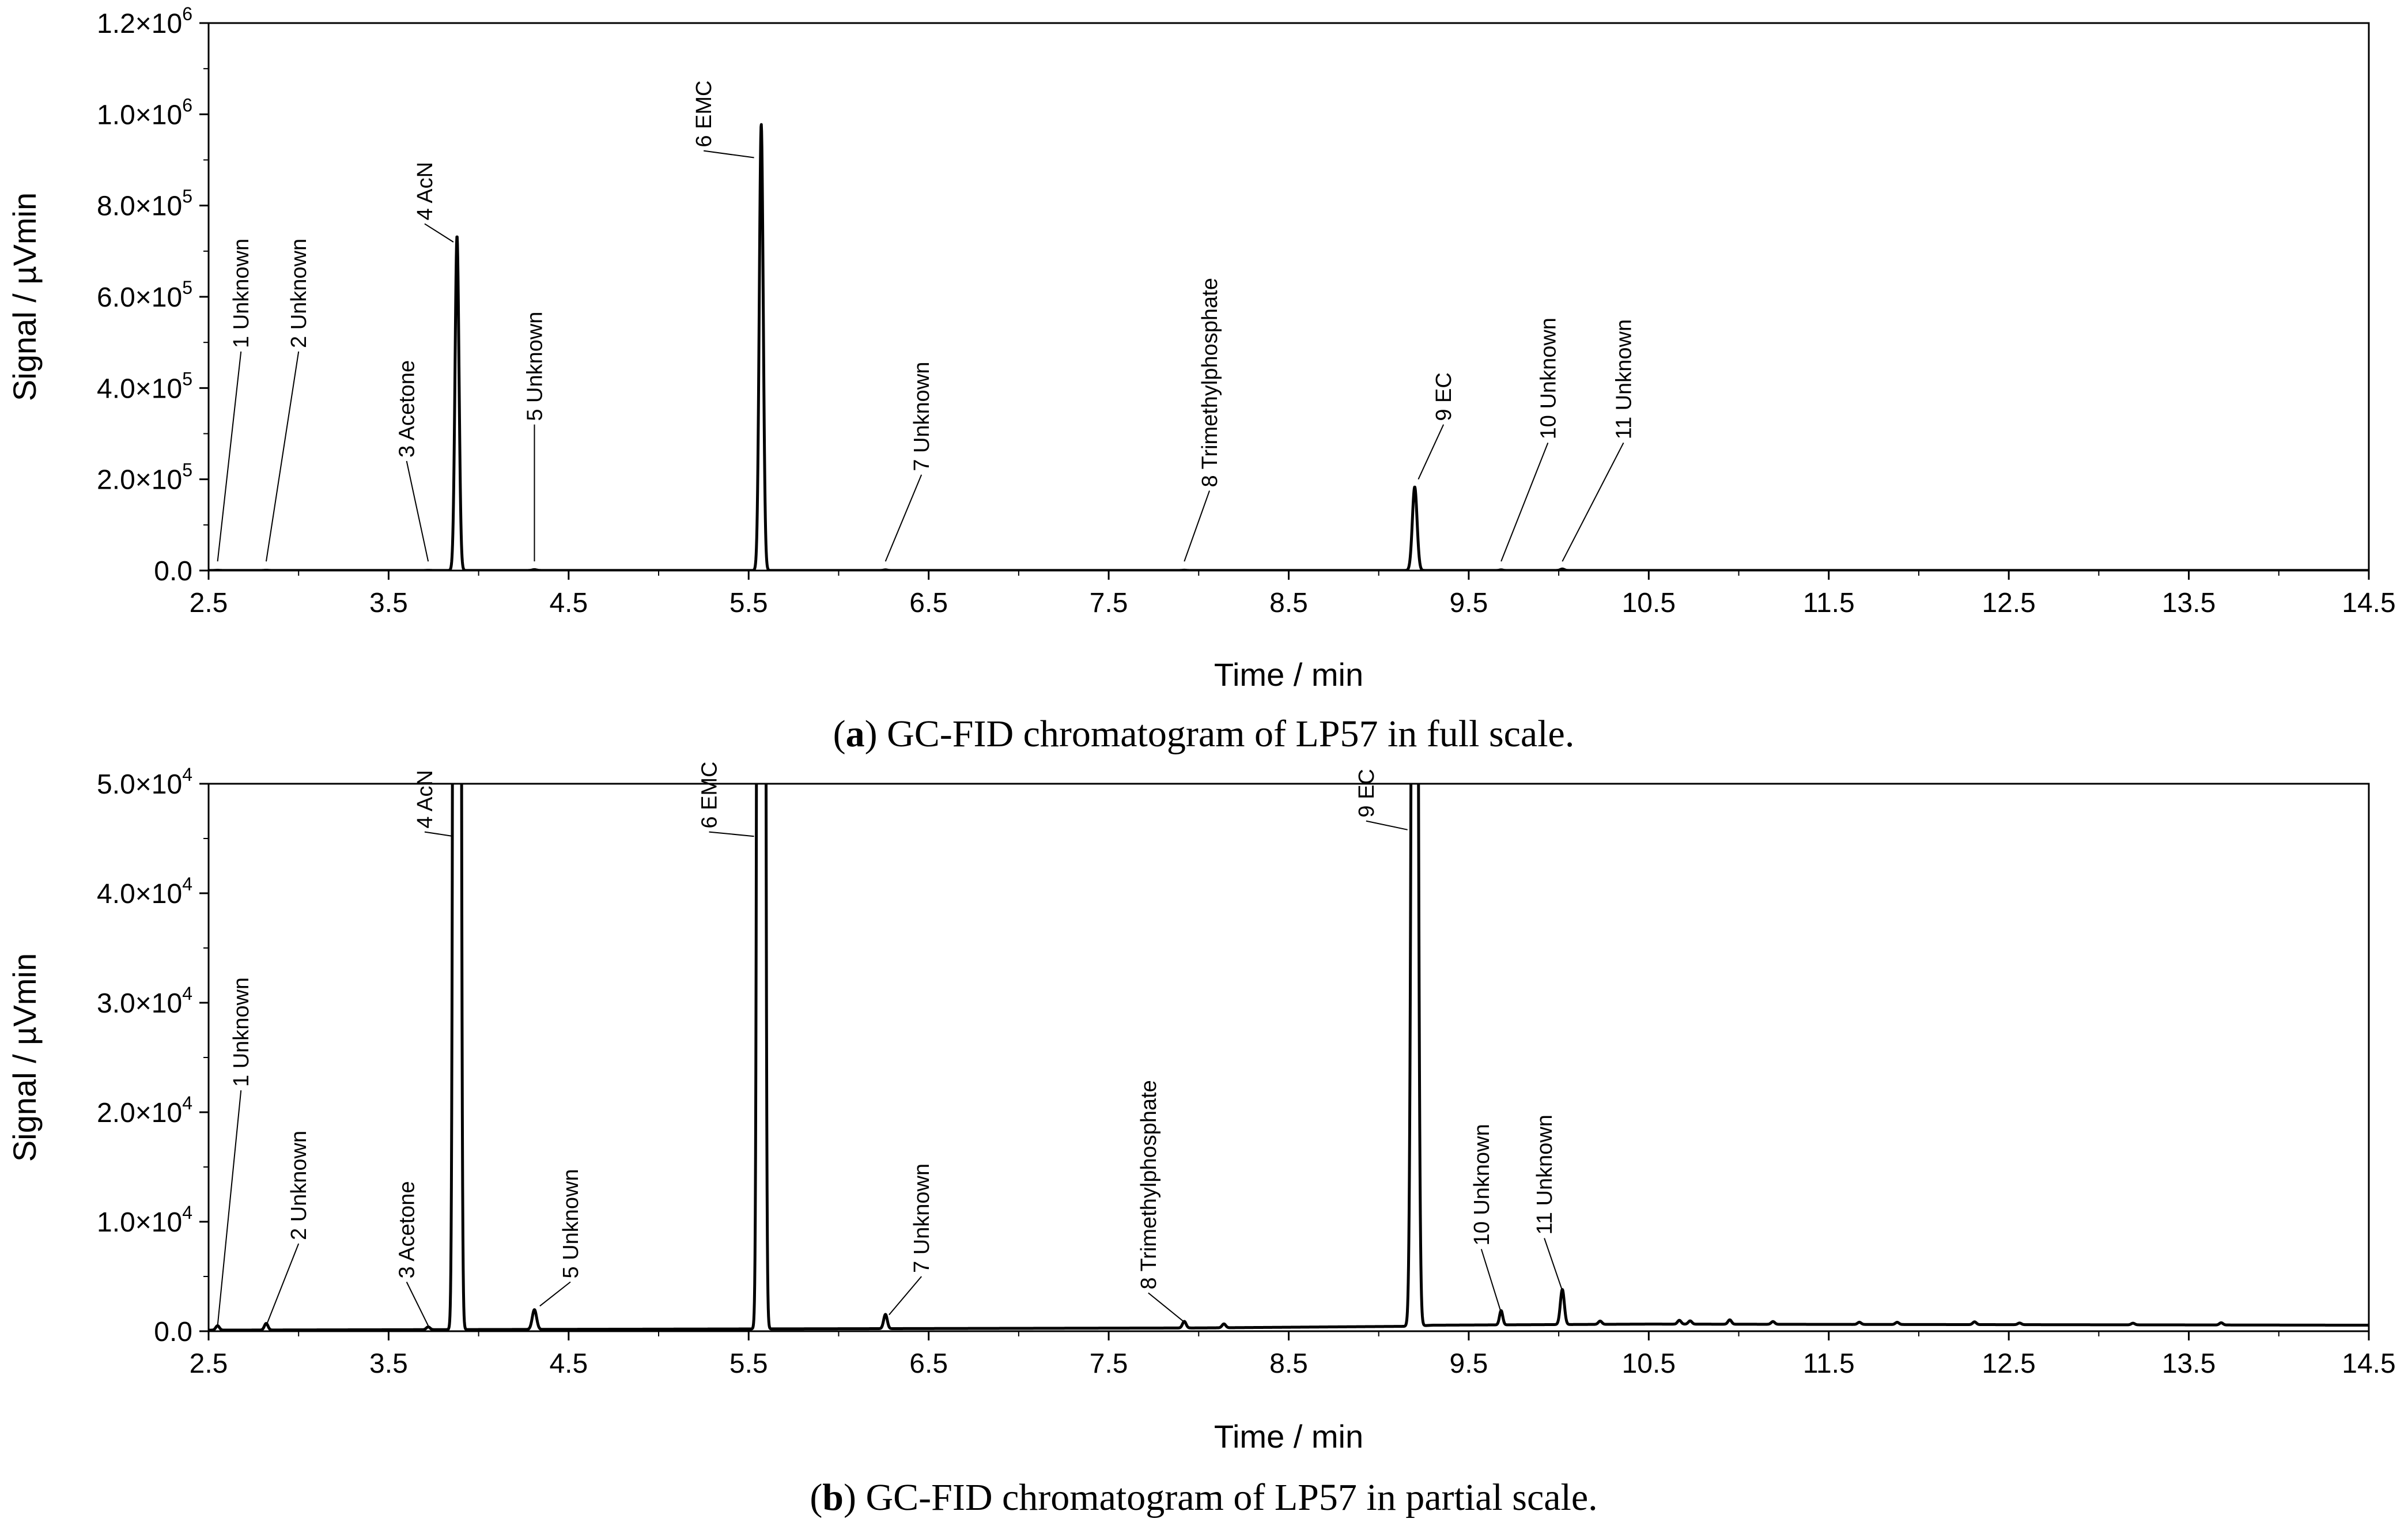  What do you see at coordinates (144, 782) in the screenshot?
I see `y-tick-label: 5.0×10⁴` at bounding box center [144, 782].